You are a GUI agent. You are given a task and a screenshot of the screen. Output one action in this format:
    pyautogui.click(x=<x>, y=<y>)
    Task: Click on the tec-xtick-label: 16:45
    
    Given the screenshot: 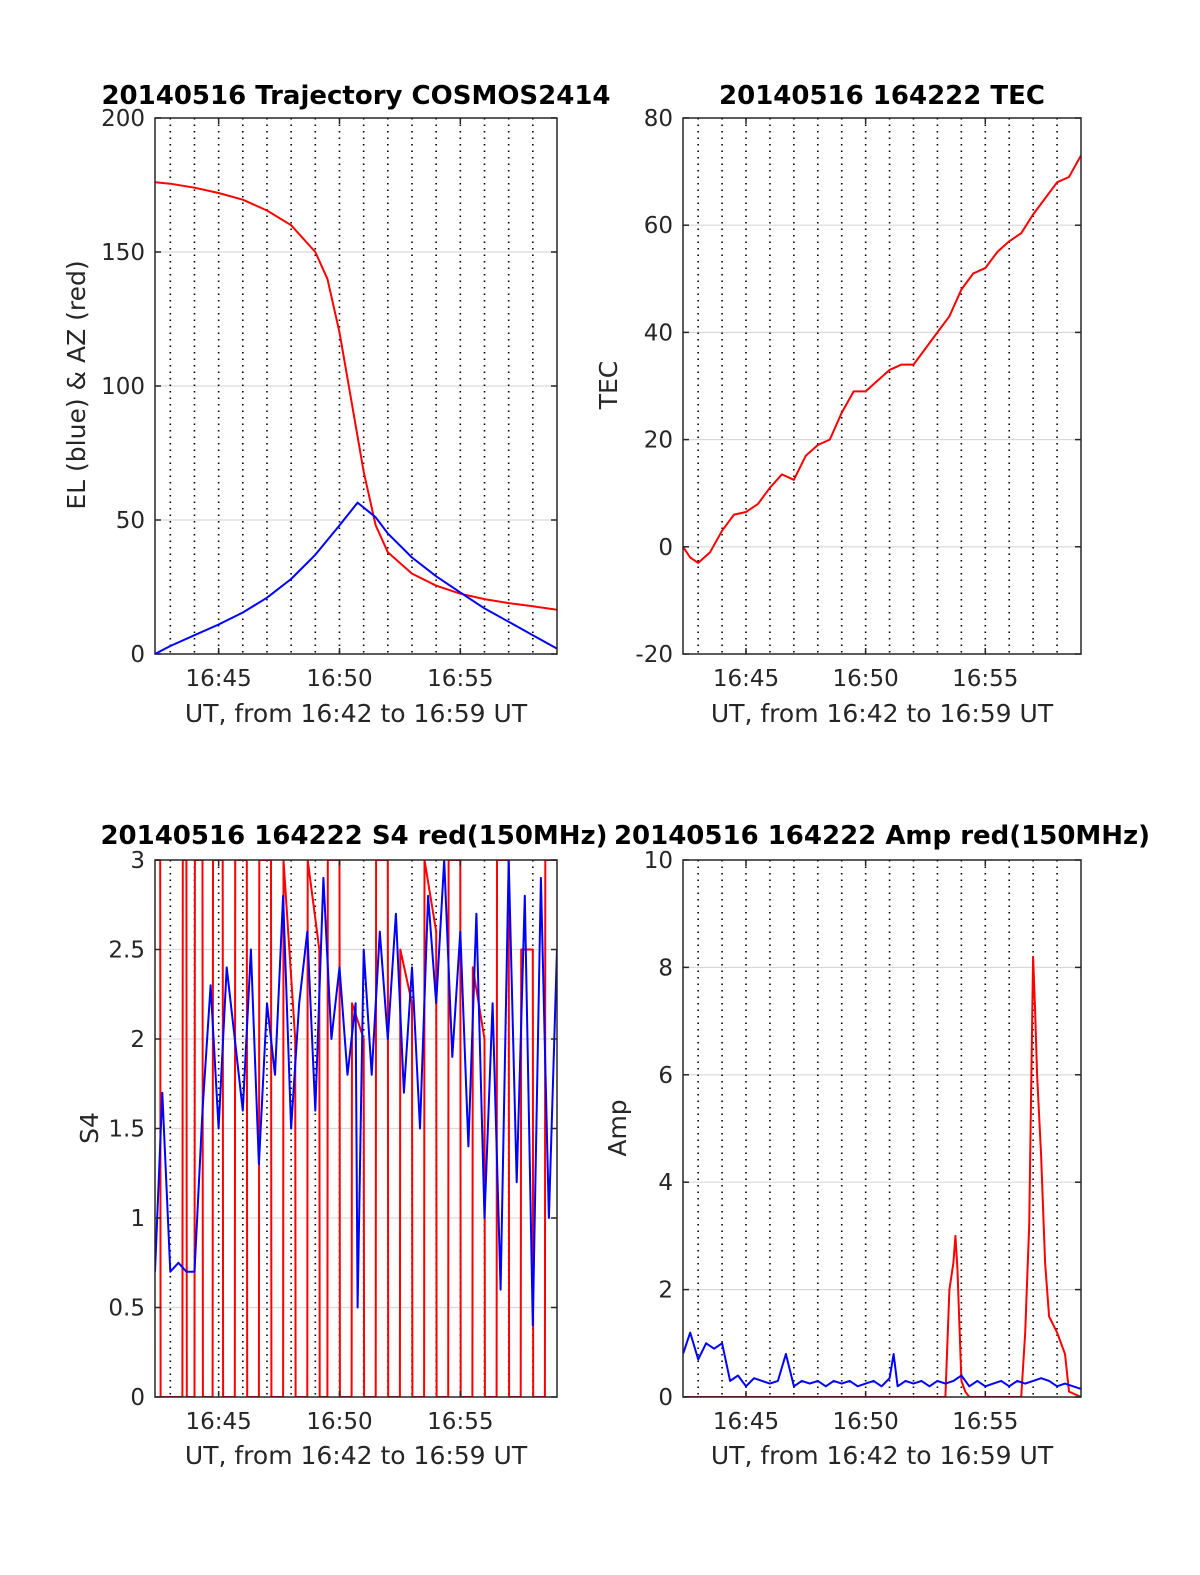 What is the action you would take?
    pyautogui.click(x=746, y=679)
    